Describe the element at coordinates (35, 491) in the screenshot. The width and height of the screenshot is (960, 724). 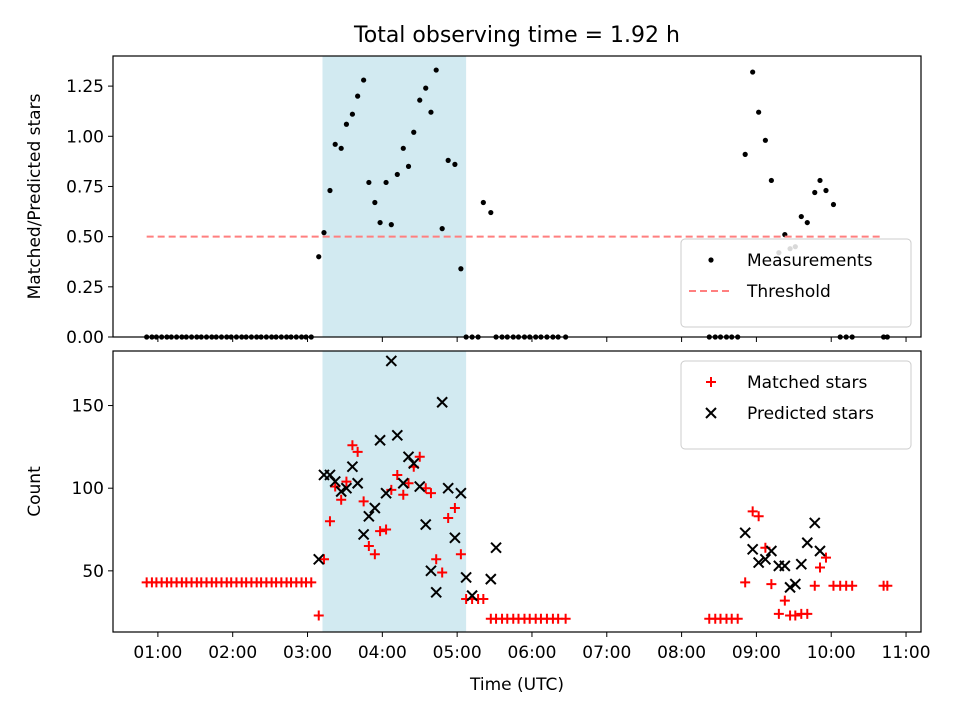
I see `y-axis-label: Count` at that location.